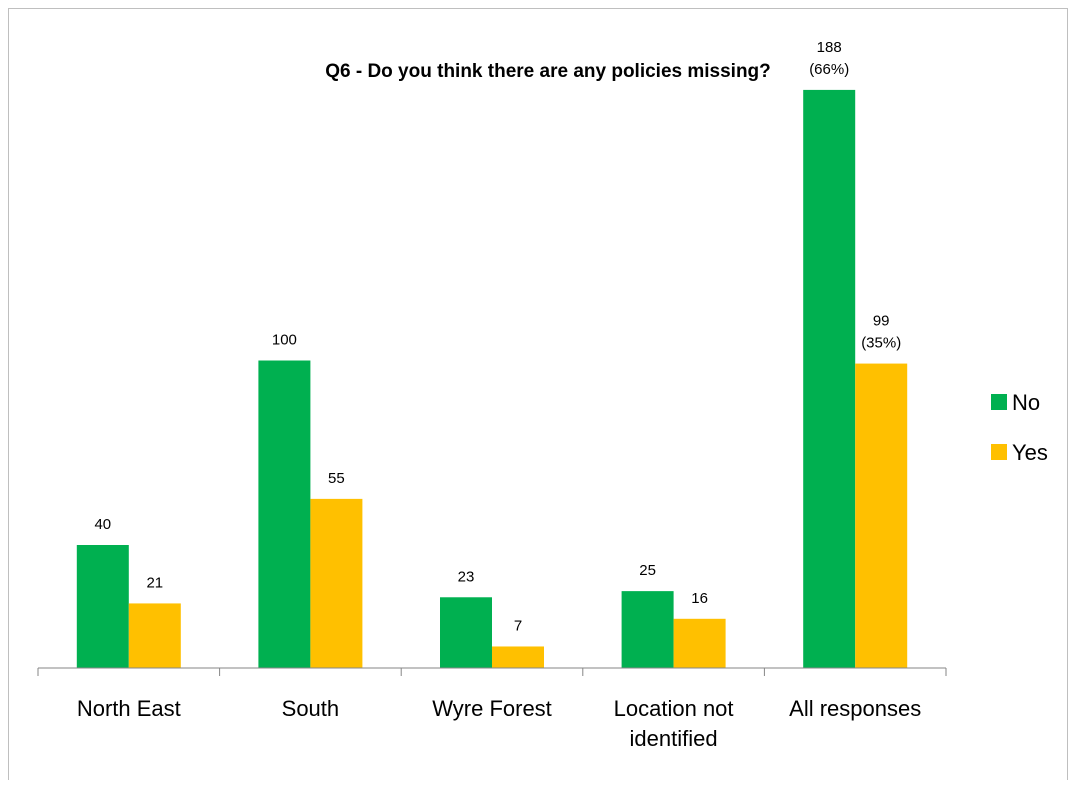  What do you see at coordinates (154, 582) in the screenshot?
I see `data-label-yes-0: 21` at bounding box center [154, 582].